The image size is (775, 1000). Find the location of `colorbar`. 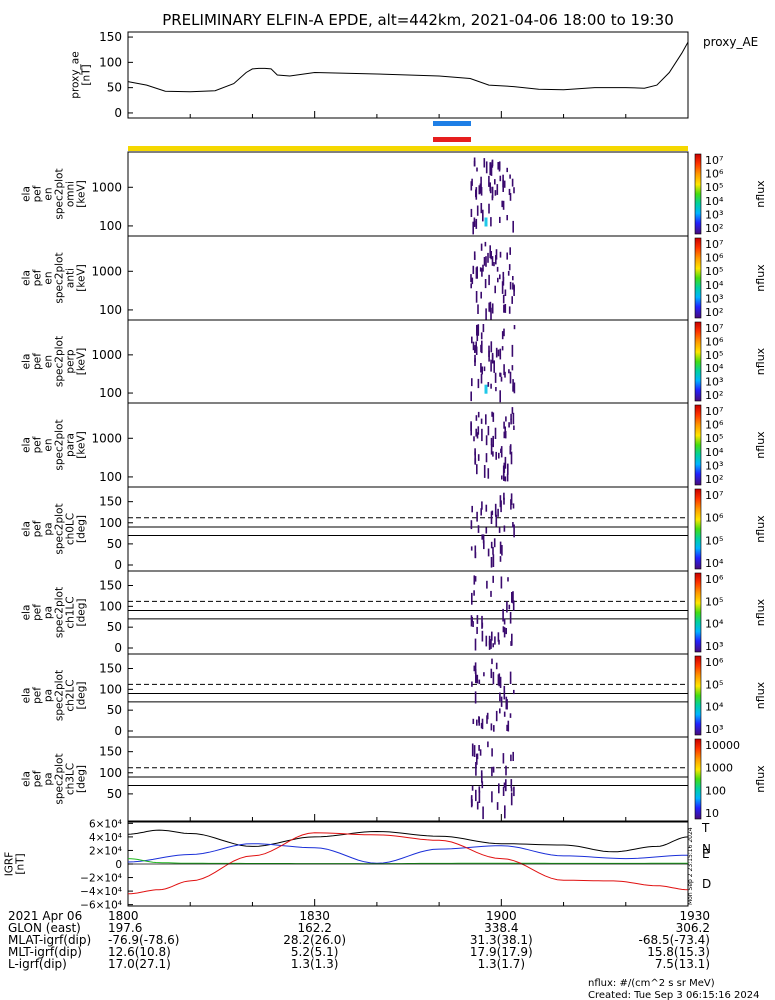

colorbar is located at coordinates (698, 194).